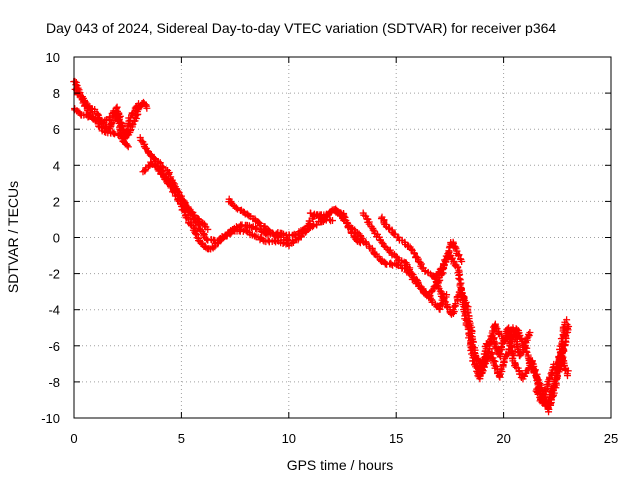 Image resolution: width=640 pixels, height=480 pixels. What do you see at coordinates (54, 274) in the screenshot?
I see `y-tick-label: -2` at bounding box center [54, 274].